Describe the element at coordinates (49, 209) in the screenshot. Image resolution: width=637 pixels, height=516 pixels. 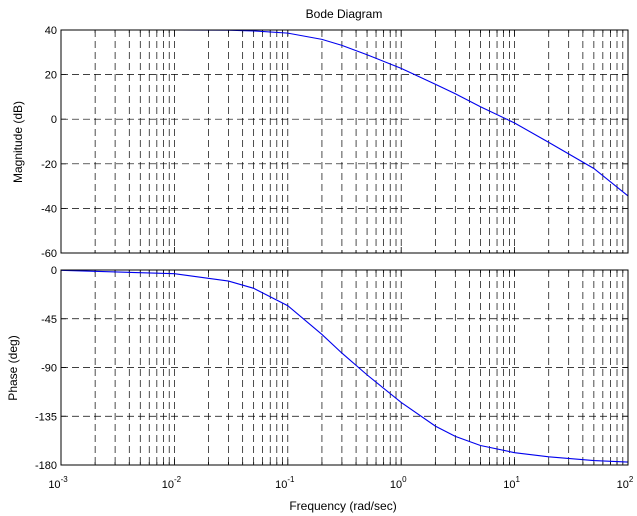
I see `y-tick-label: -40` at that location.